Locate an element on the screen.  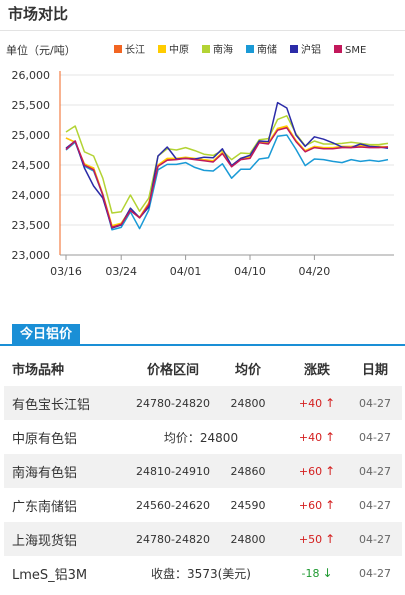
legend-label-3: 南储 is located at coordinates (267, 49).